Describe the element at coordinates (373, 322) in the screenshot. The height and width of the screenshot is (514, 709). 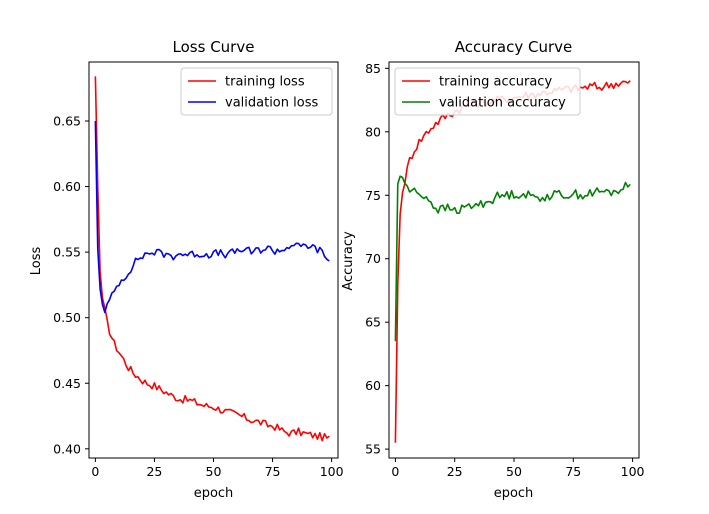
I see `accuracy-y-tick-label: 65` at that location.